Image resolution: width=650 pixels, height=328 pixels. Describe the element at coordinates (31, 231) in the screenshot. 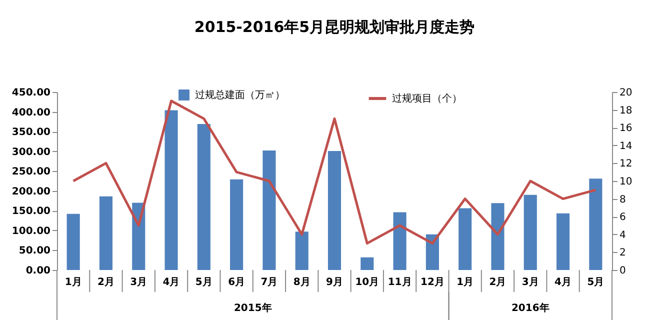

I see `y-tick-label: 100.00` at that location.